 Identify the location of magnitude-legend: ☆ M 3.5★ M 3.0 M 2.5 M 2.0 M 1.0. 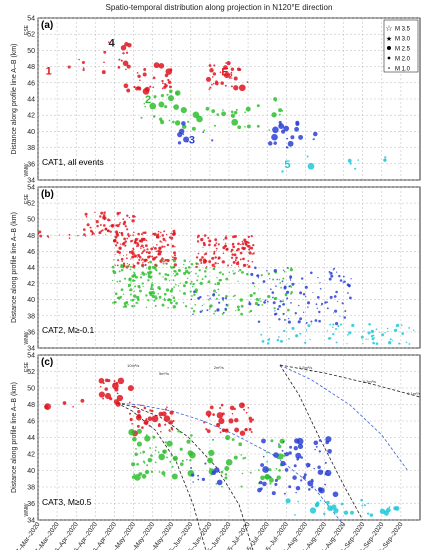
(401, 46).